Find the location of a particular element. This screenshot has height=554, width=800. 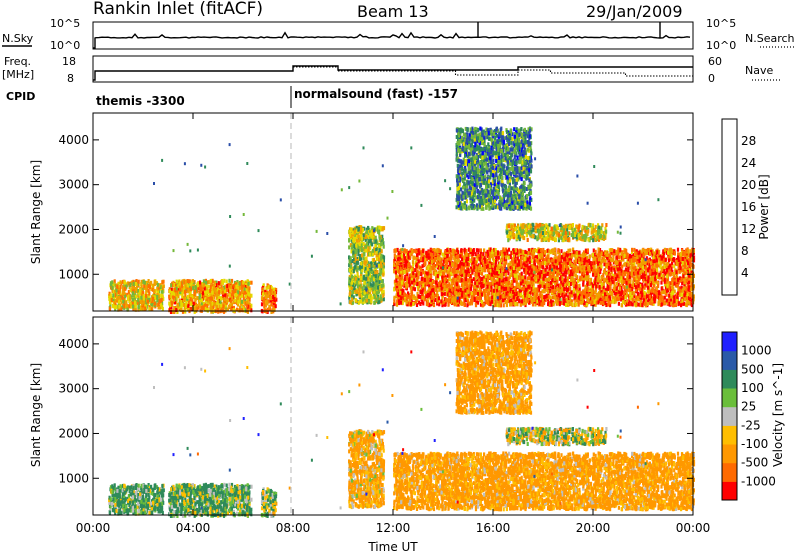

nsearch-label: N.Search is located at coordinates (770, 38).